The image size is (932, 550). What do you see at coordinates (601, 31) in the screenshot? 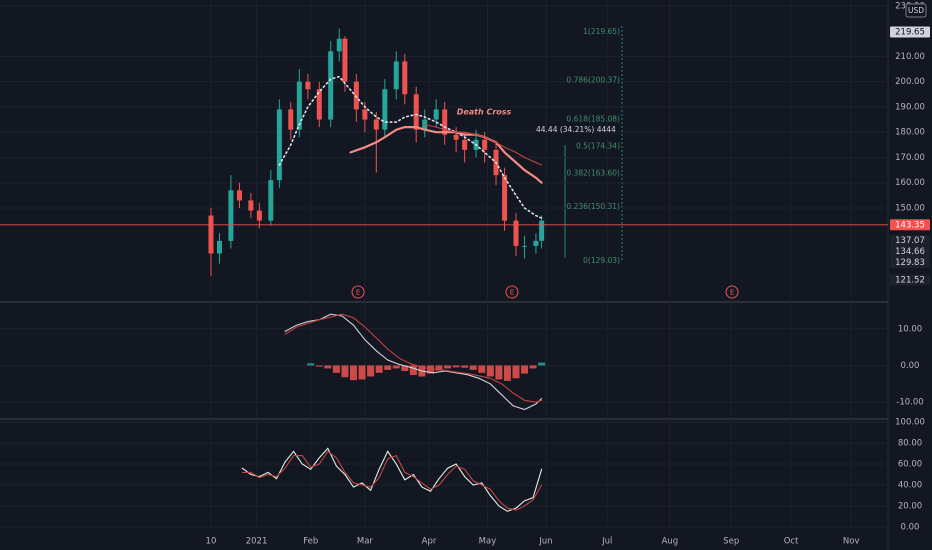
I see `fib-label: 1(219.65)` at bounding box center [601, 31].